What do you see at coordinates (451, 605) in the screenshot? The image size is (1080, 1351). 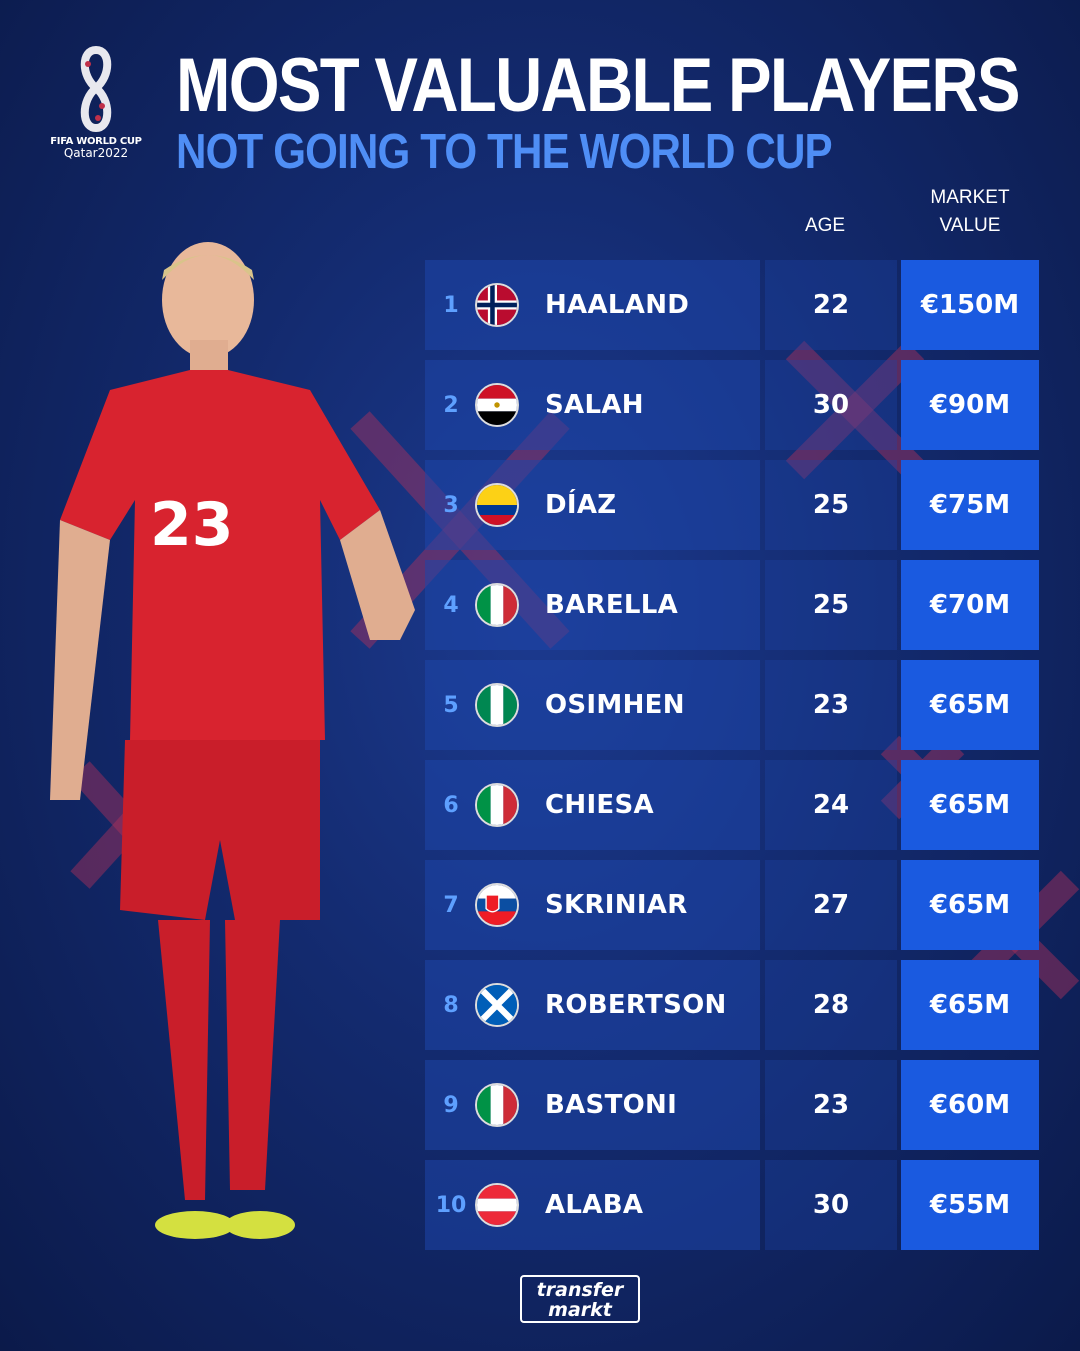 I see `rank: 4` at bounding box center [451, 605].